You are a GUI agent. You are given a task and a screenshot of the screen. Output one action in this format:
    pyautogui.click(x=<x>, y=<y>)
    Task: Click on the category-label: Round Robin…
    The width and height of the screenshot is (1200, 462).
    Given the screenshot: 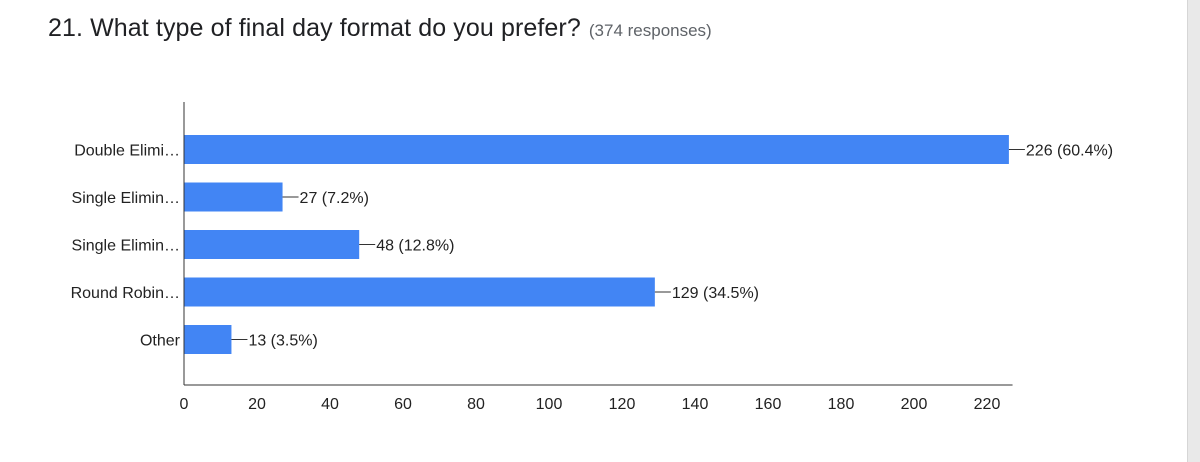 What is the action you would take?
    pyautogui.click(x=125, y=293)
    